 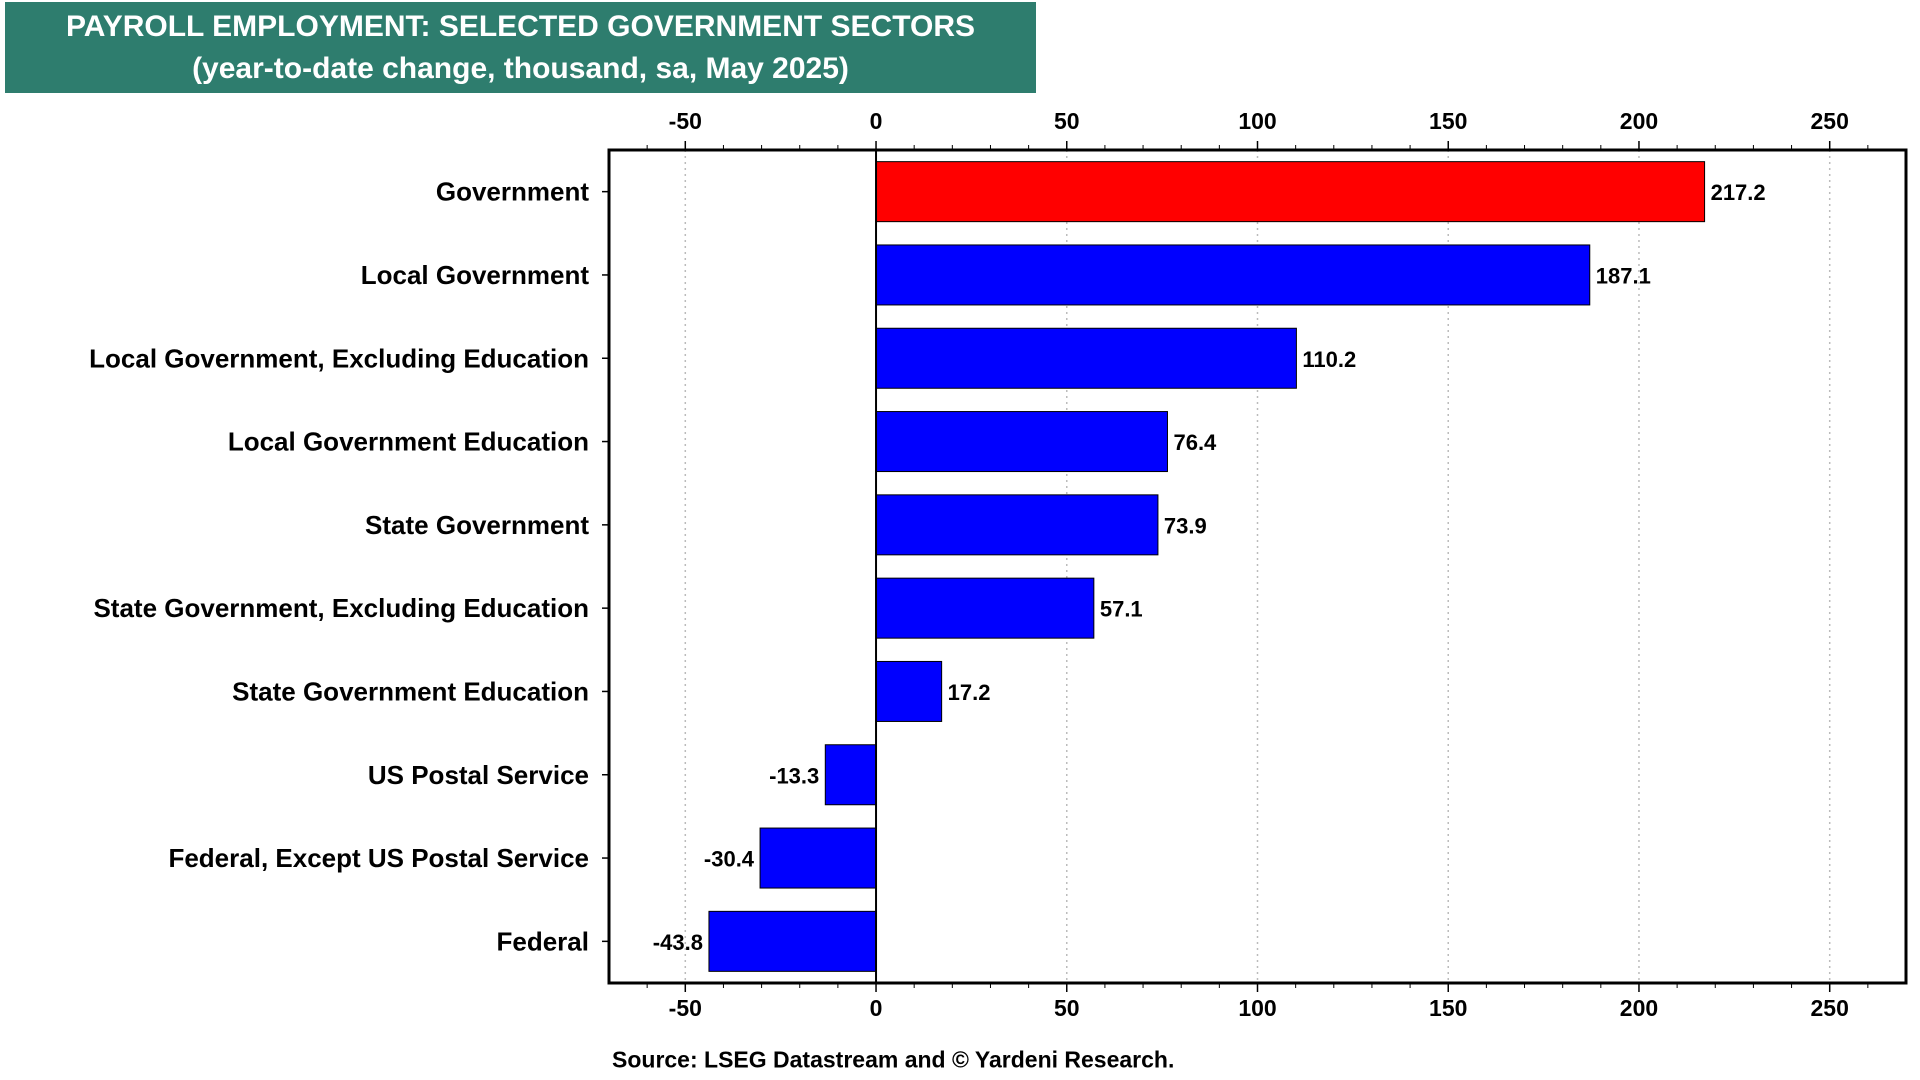 I want to click on category-label: State Government, so click(x=477, y=525).